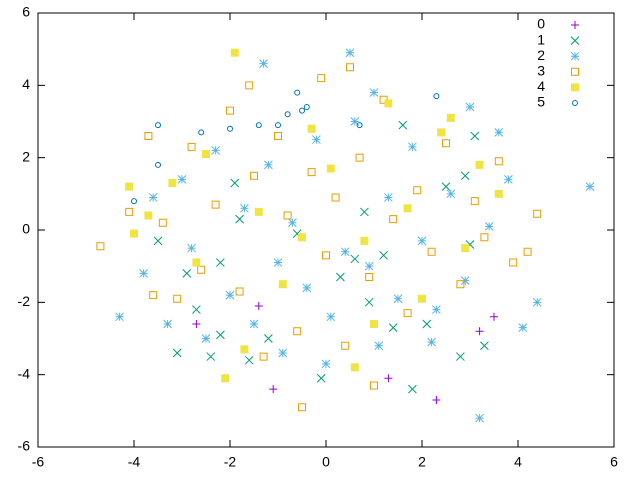  I want to click on y-tick-label: 6, so click(26, 12).